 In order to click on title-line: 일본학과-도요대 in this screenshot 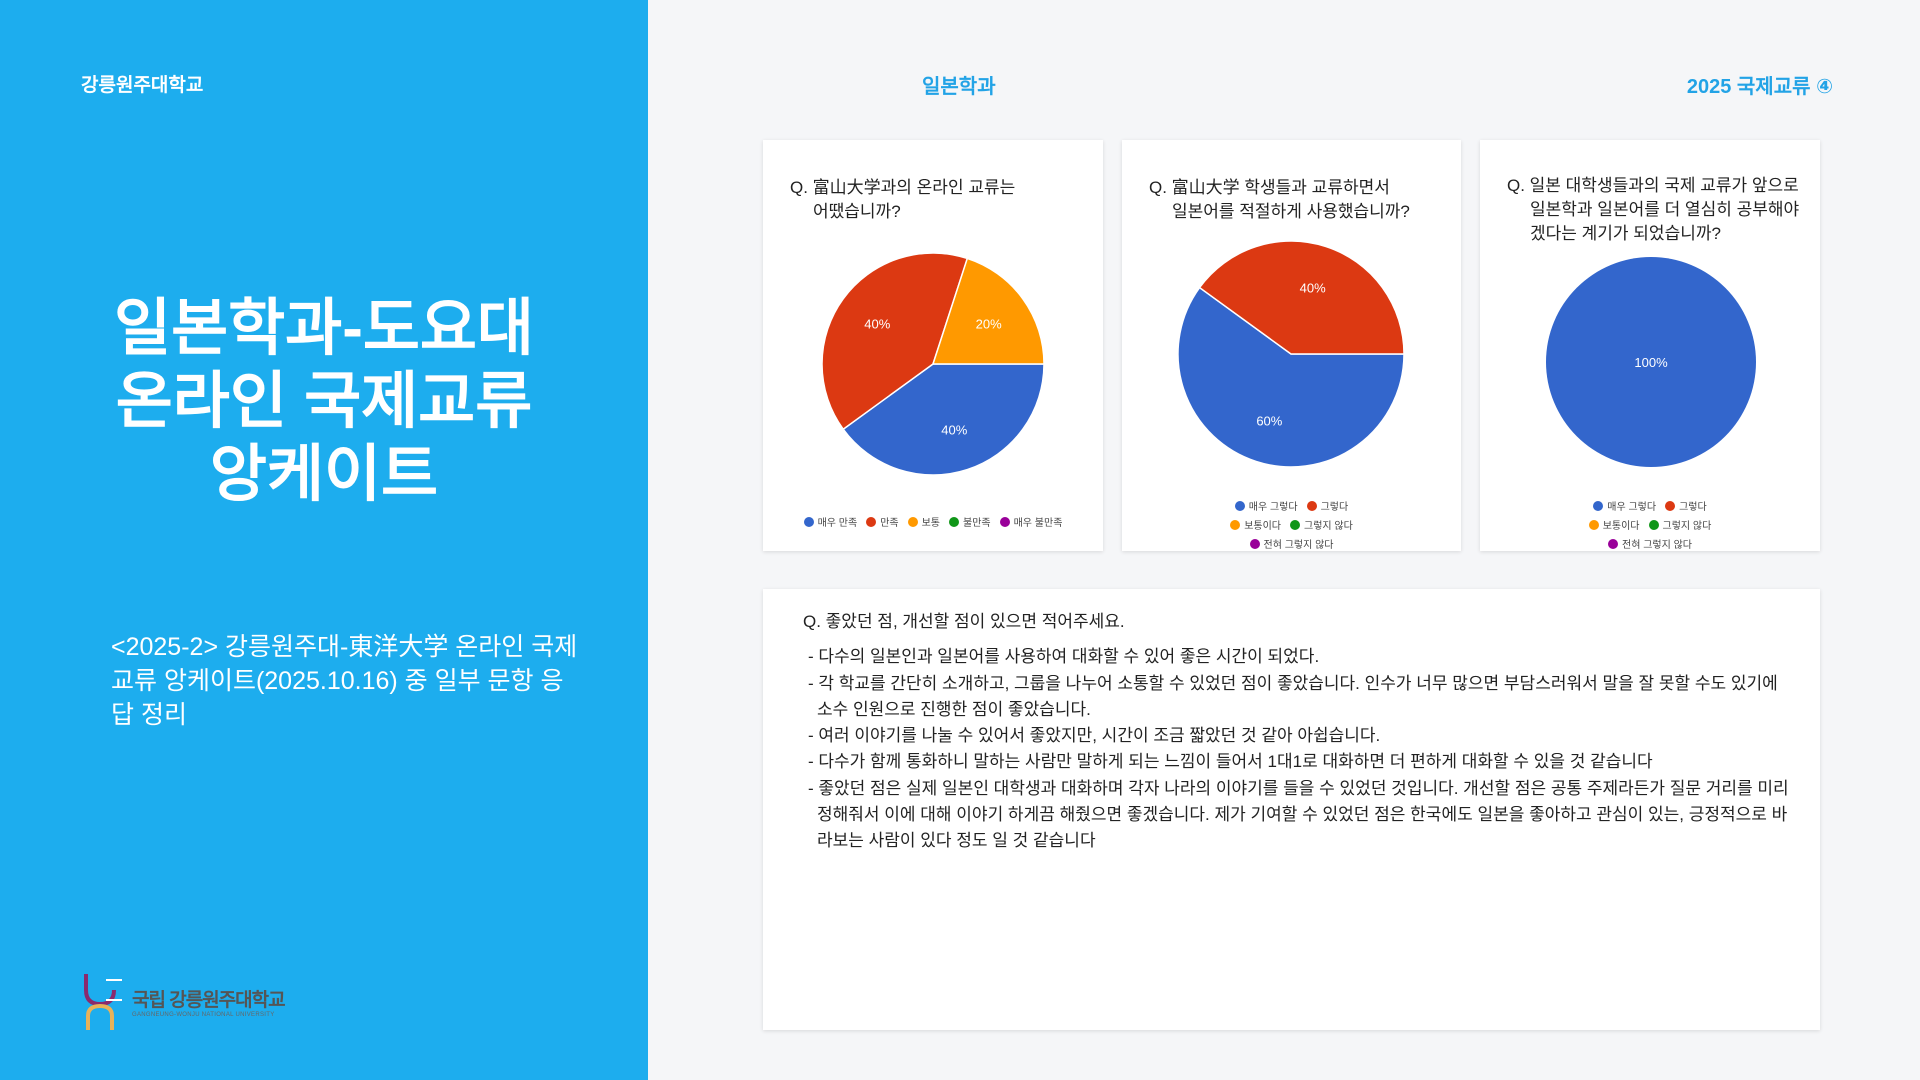, I will do `click(324, 328)`.